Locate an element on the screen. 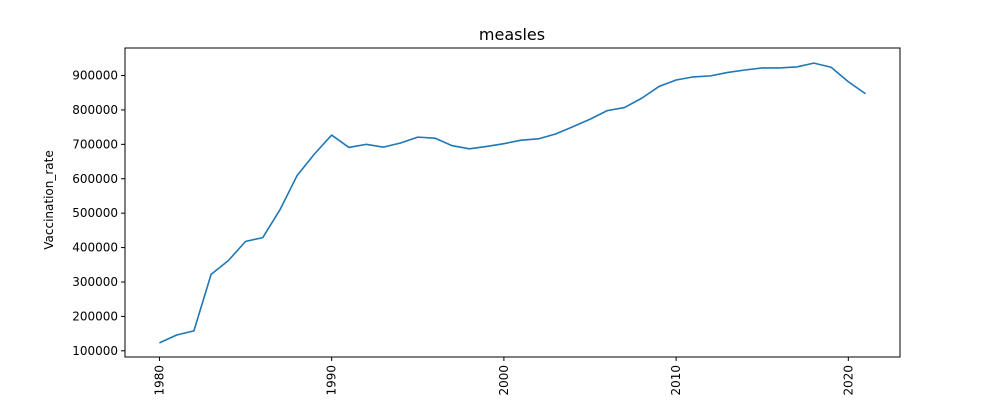 Image resolution: width=1000 pixels, height=400 pixels. y-tick-label: 700000 is located at coordinates (95, 144).